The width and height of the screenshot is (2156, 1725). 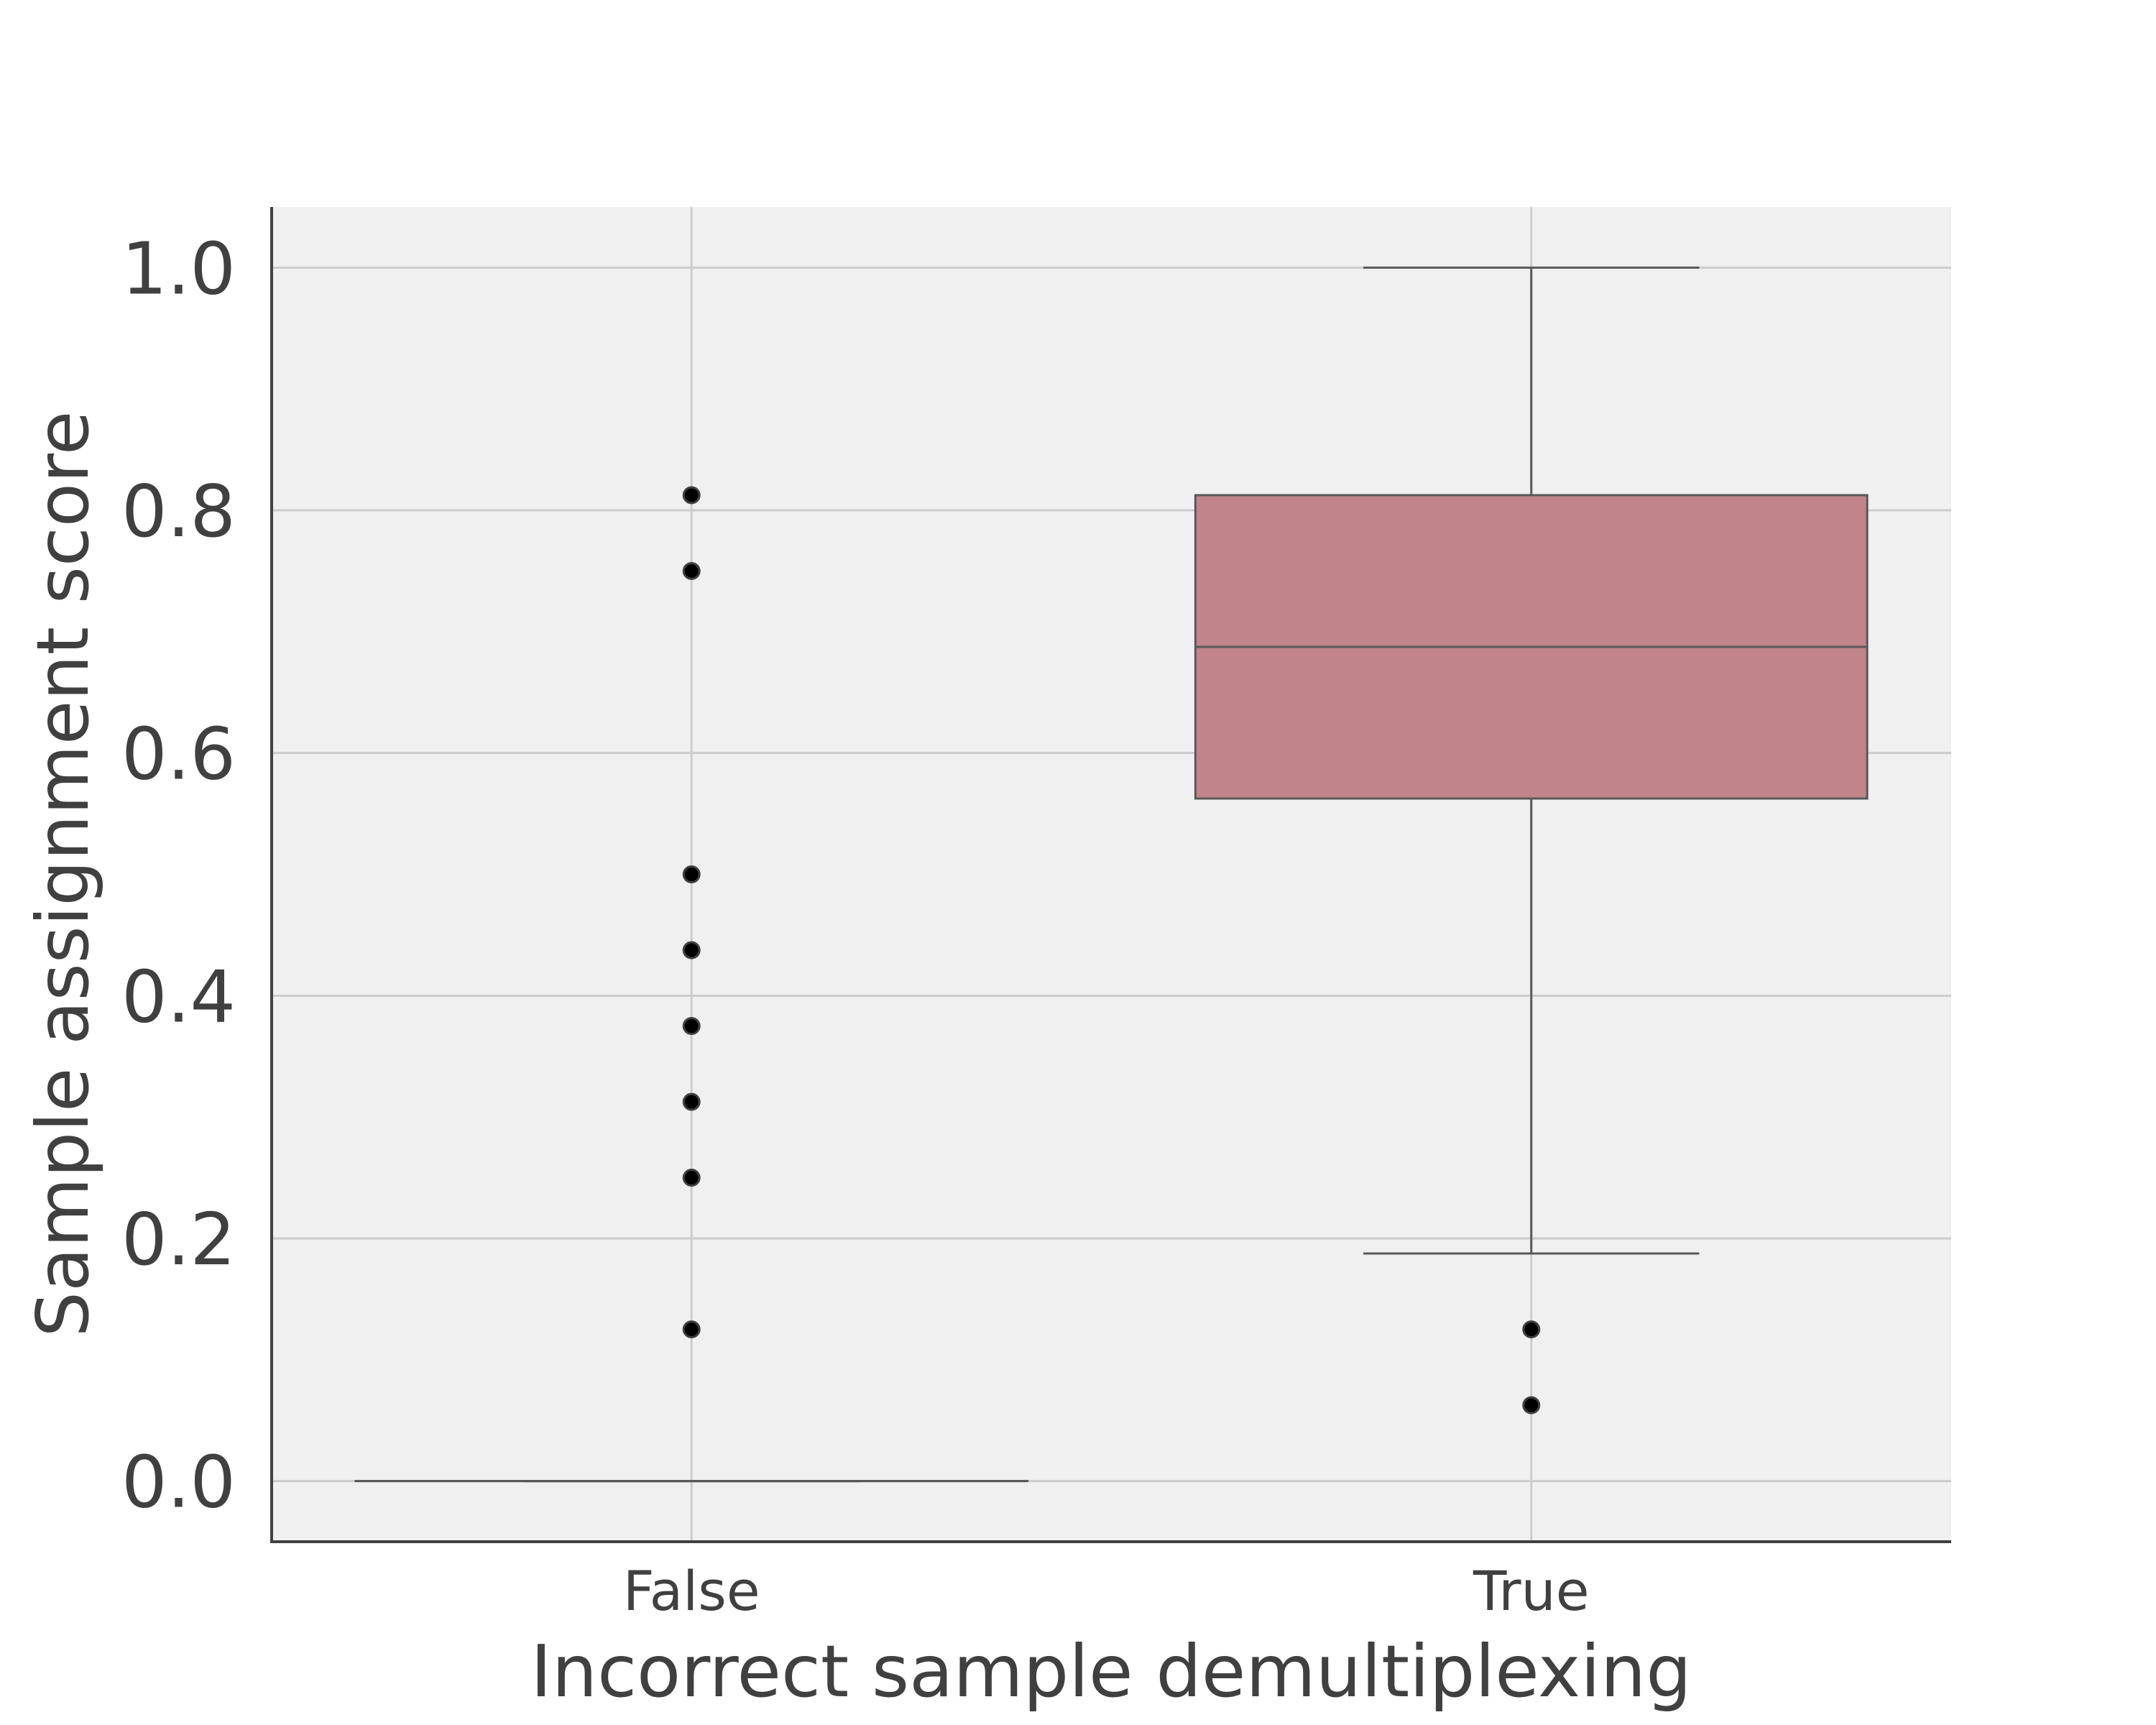 What do you see at coordinates (179, 511) in the screenshot?
I see `y-tick-label: 0.8` at bounding box center [179, 511].